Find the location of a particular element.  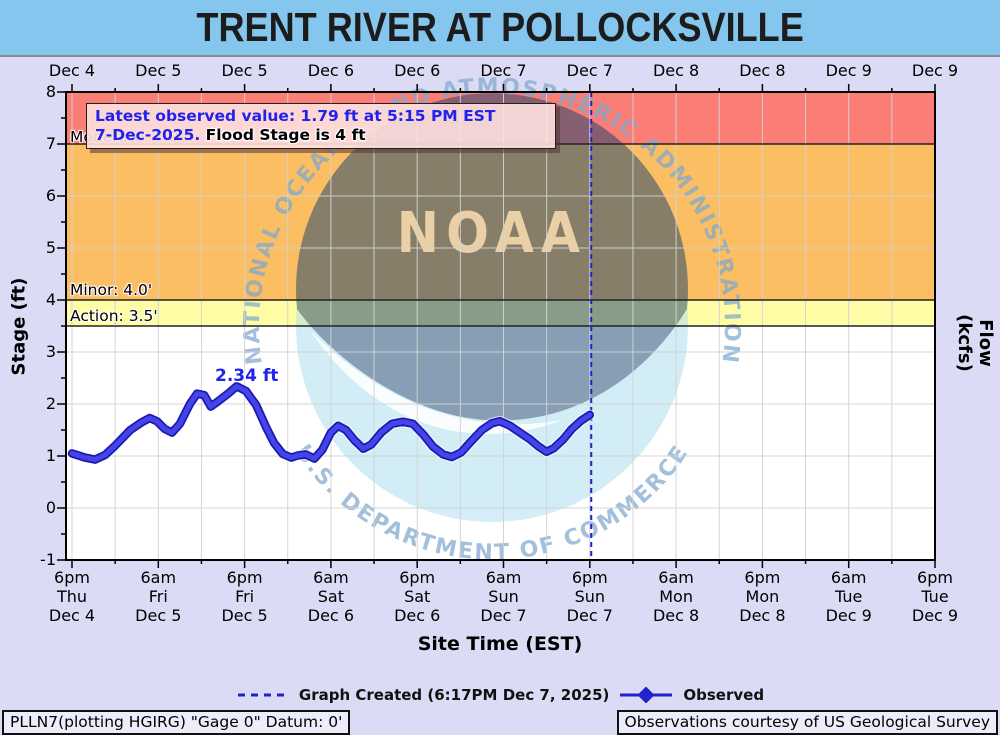

latest-observed-date: 7-Dec-2025. is located at coordinates (148, 135).